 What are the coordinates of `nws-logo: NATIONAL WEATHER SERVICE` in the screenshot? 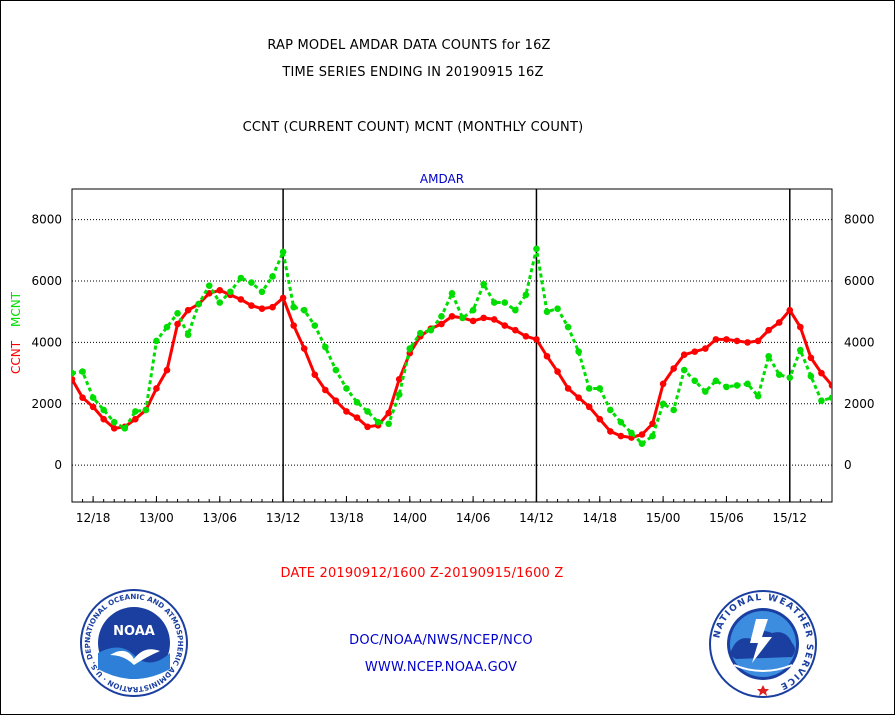 It's located at (763, 644).